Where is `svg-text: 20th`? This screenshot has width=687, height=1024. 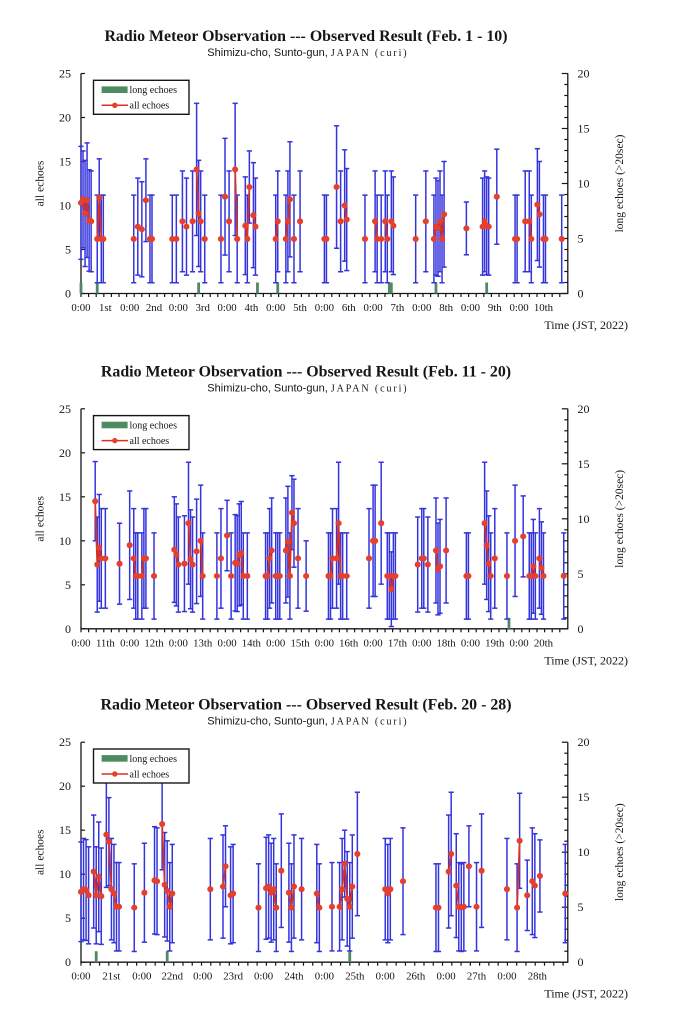 svg-text: 20th is located at coordinates (544, 643).